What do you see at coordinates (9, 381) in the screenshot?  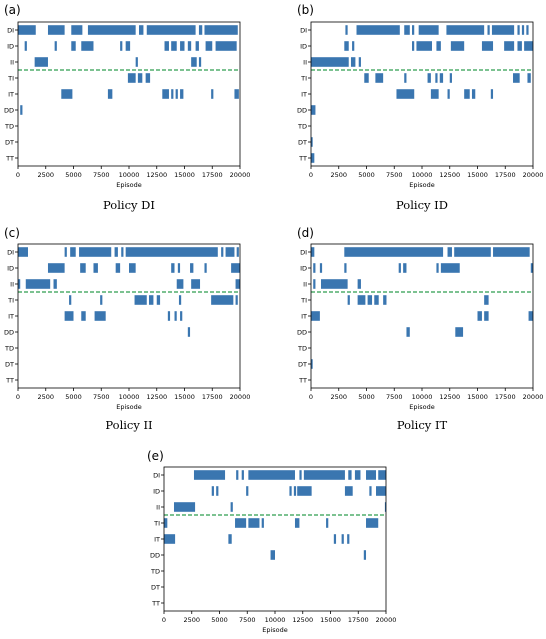 I see `y-tick-label: TT` at bounding box center [9, 381].